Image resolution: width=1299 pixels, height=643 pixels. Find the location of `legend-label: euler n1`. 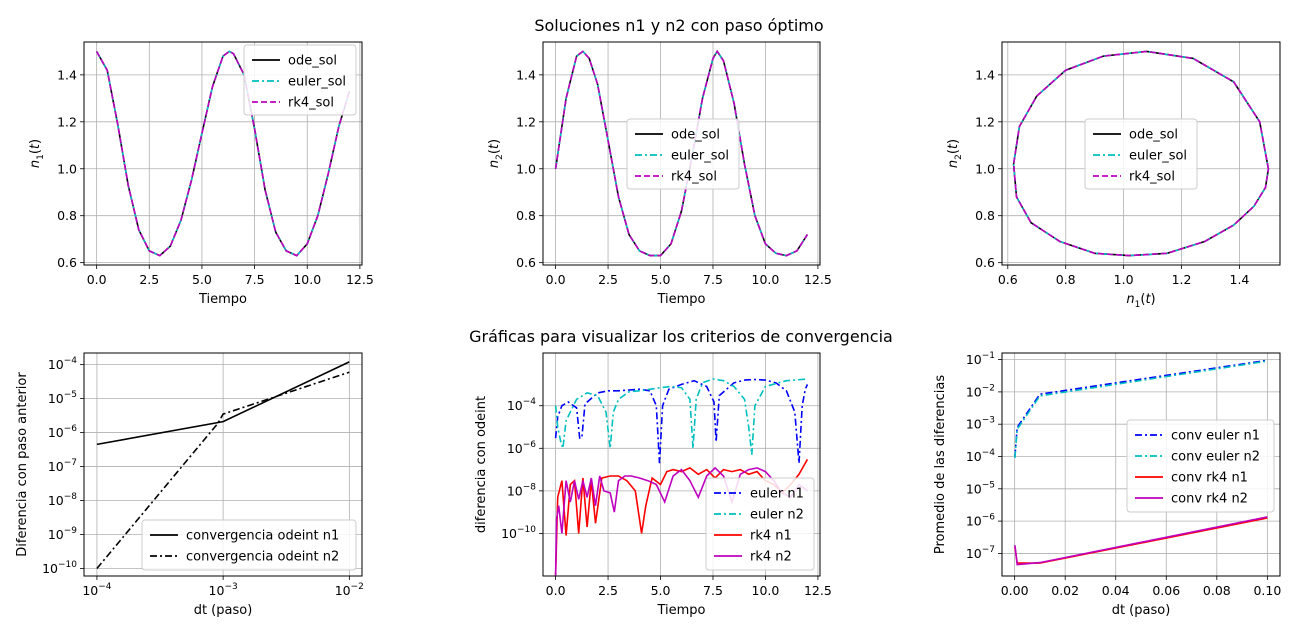

legend-label: euler n1 is located at coordinates (777, 494).